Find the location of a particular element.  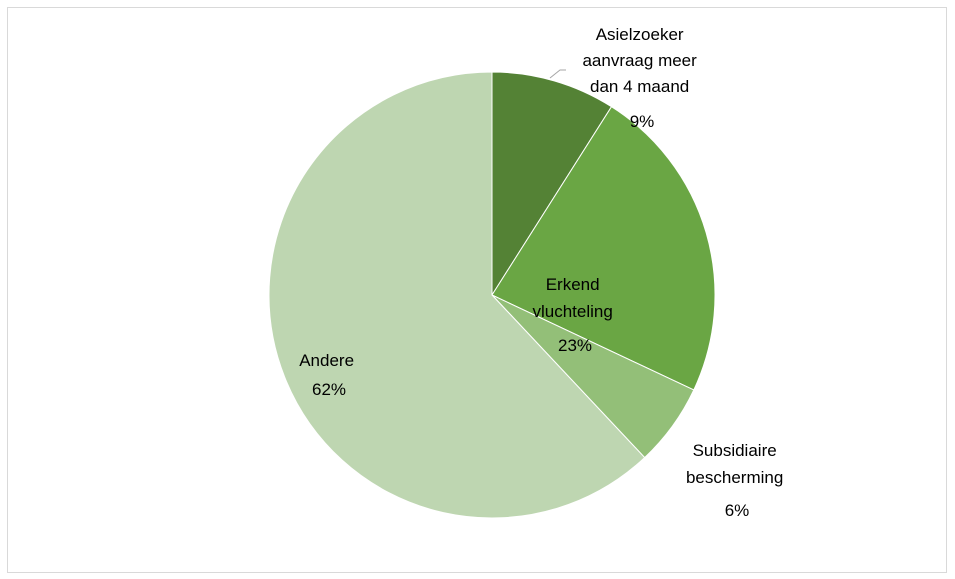

data-label-erkend-vluchteling: Erkend vluchteling 23% is located at coordinates (574, 315).